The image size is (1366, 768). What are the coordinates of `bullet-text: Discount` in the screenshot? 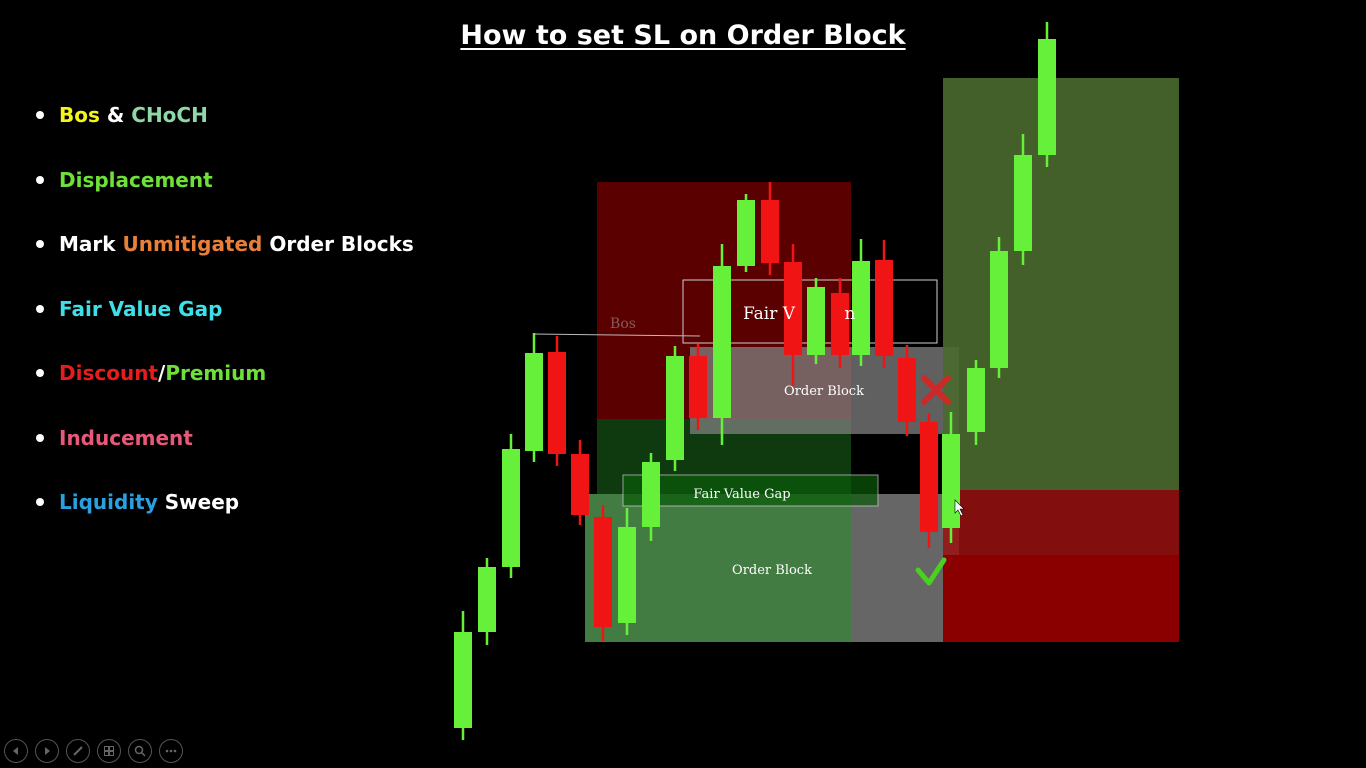 It's located at (108, 373).